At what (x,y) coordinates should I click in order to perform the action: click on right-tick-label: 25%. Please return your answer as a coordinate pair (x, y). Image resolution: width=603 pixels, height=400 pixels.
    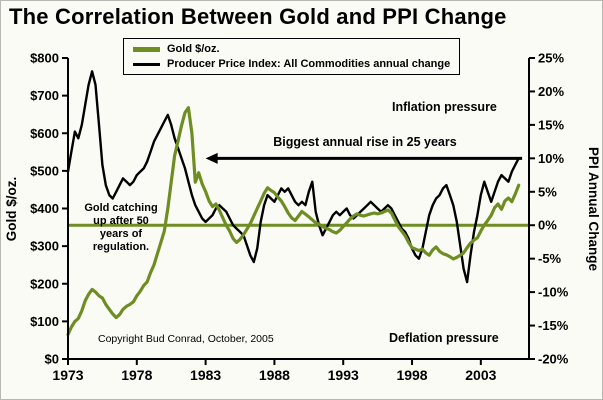
    Looking at the image, I should click on (551, 58).